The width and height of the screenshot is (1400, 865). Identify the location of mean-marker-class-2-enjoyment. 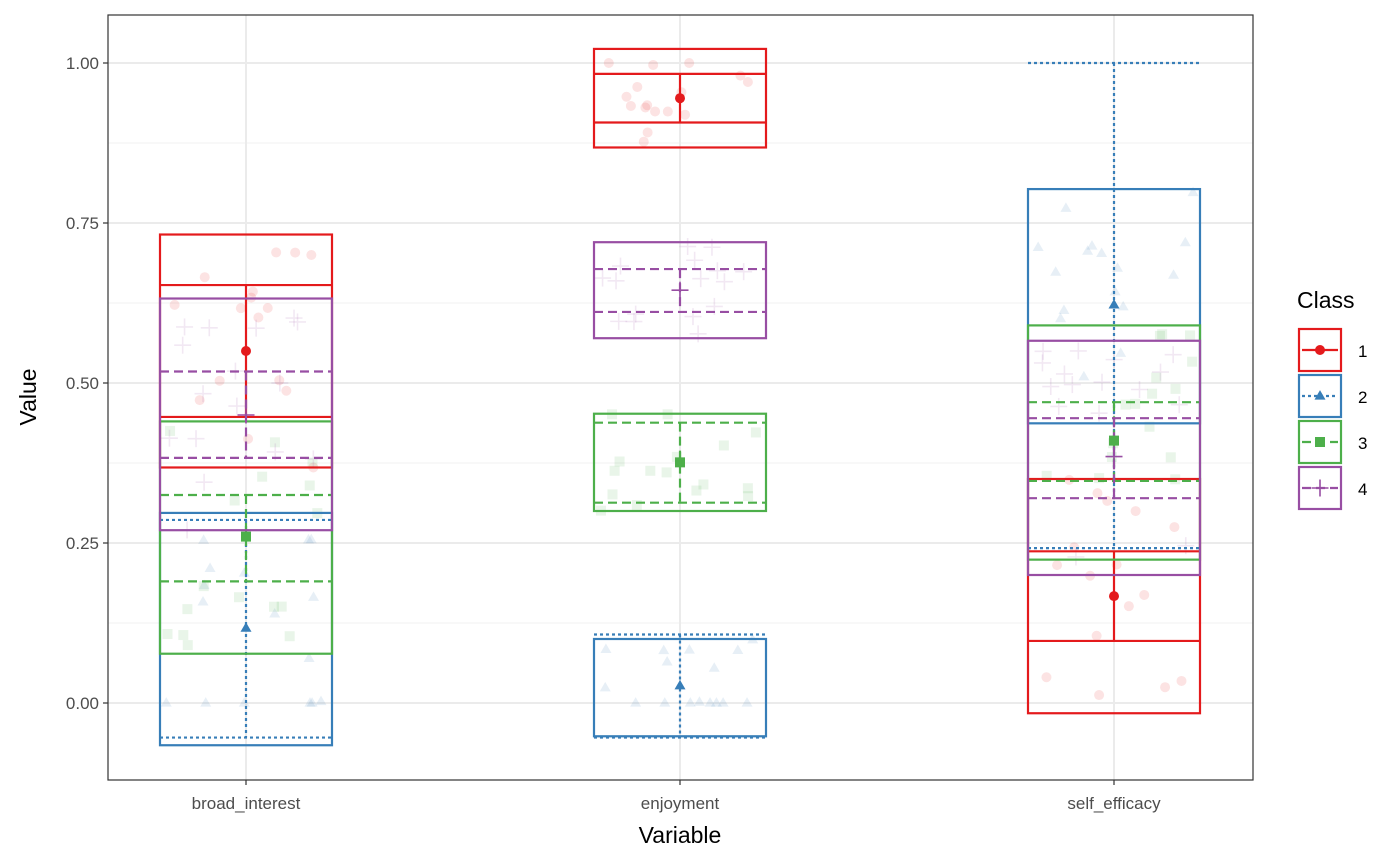
(680, 684).